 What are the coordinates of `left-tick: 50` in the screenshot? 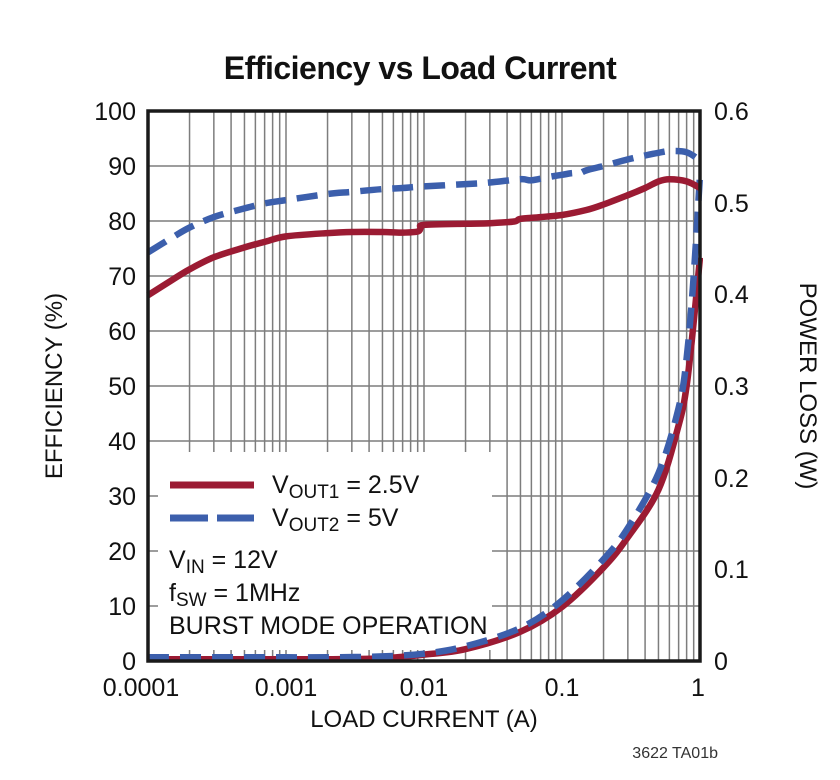 It's located at (122, 387).